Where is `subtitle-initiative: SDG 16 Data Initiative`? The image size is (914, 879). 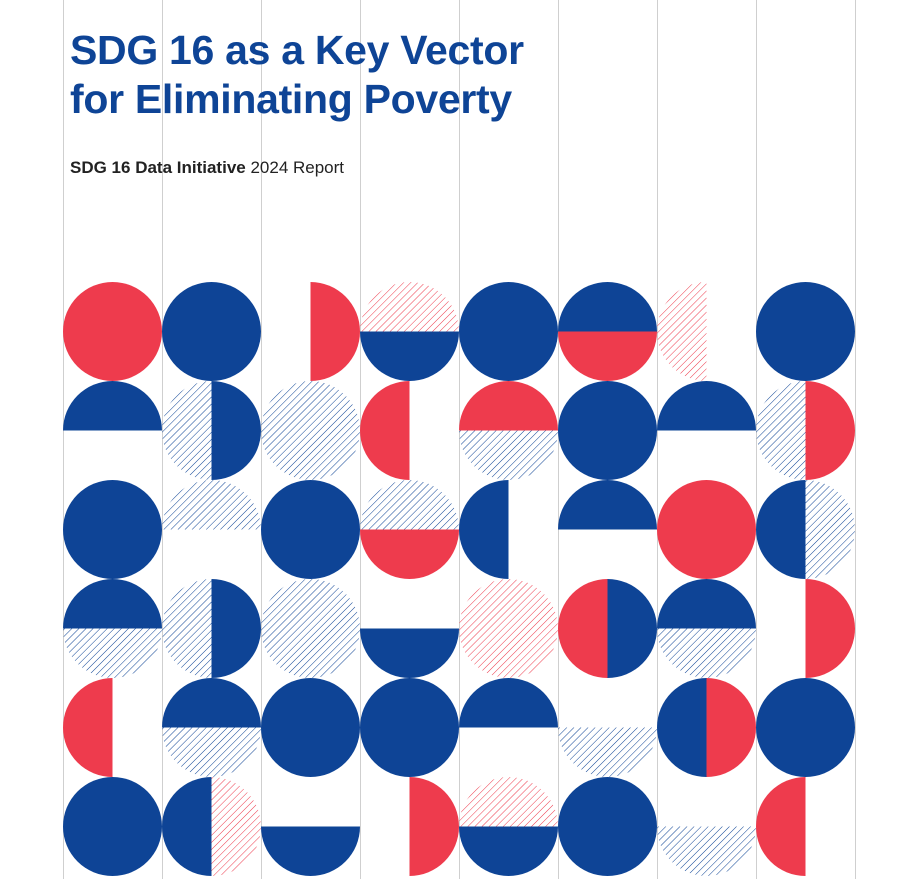
subtitle-initiative: SDG 16 Data Initiative is located at coordinates (158, 167).